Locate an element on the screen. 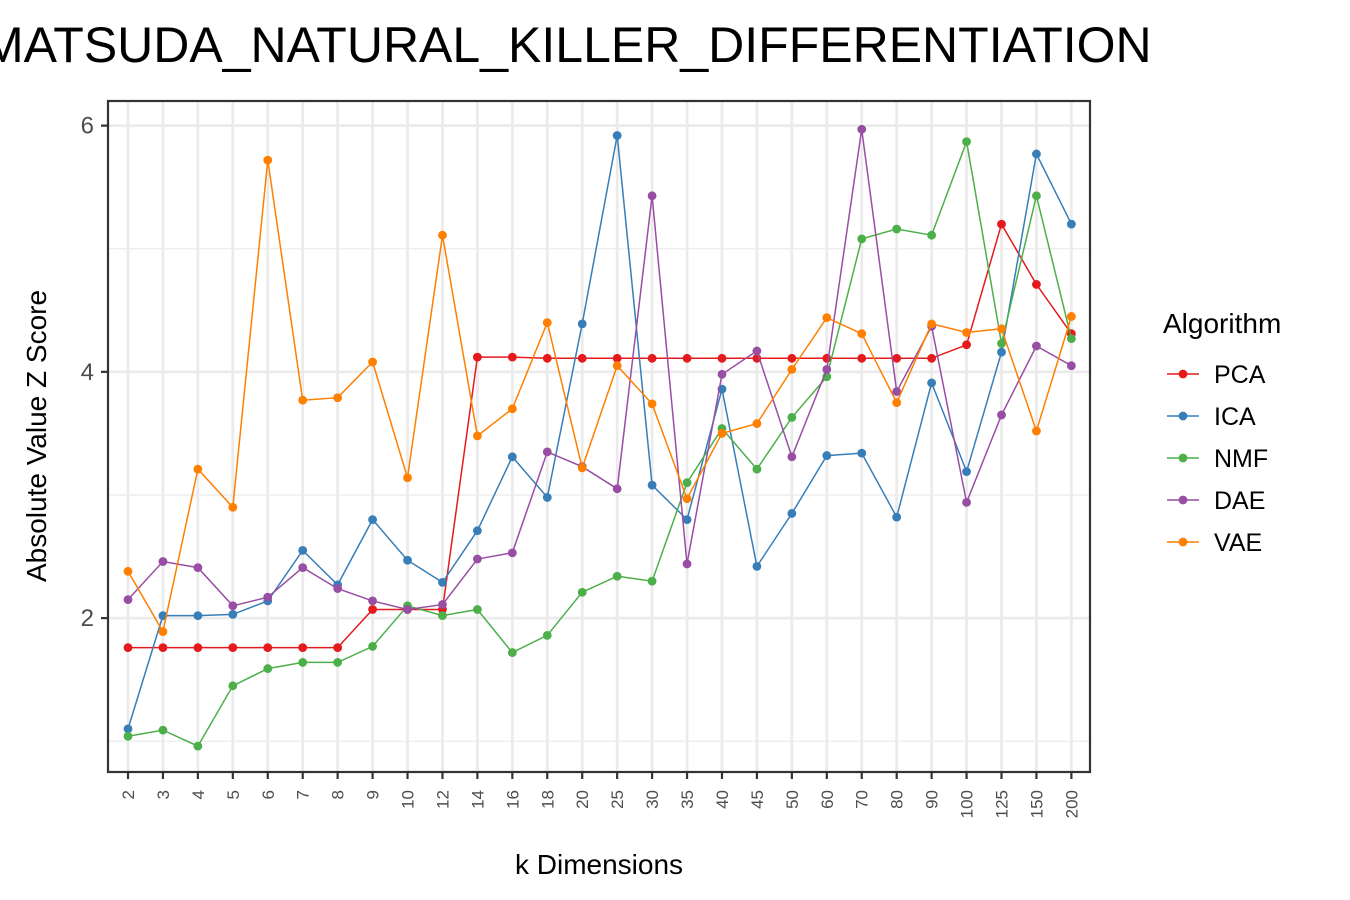 This screenshot has height=900, width=1350. legend-label-vae: VAE is located at coordinates (1238, 543).